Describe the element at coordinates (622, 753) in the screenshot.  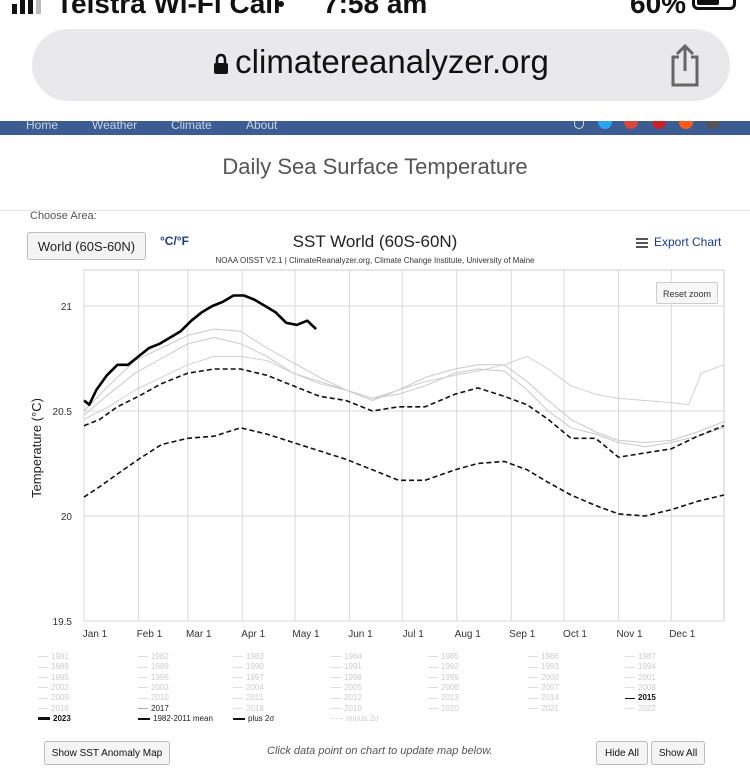
I see `hide-all-button: Hide All` at that location.